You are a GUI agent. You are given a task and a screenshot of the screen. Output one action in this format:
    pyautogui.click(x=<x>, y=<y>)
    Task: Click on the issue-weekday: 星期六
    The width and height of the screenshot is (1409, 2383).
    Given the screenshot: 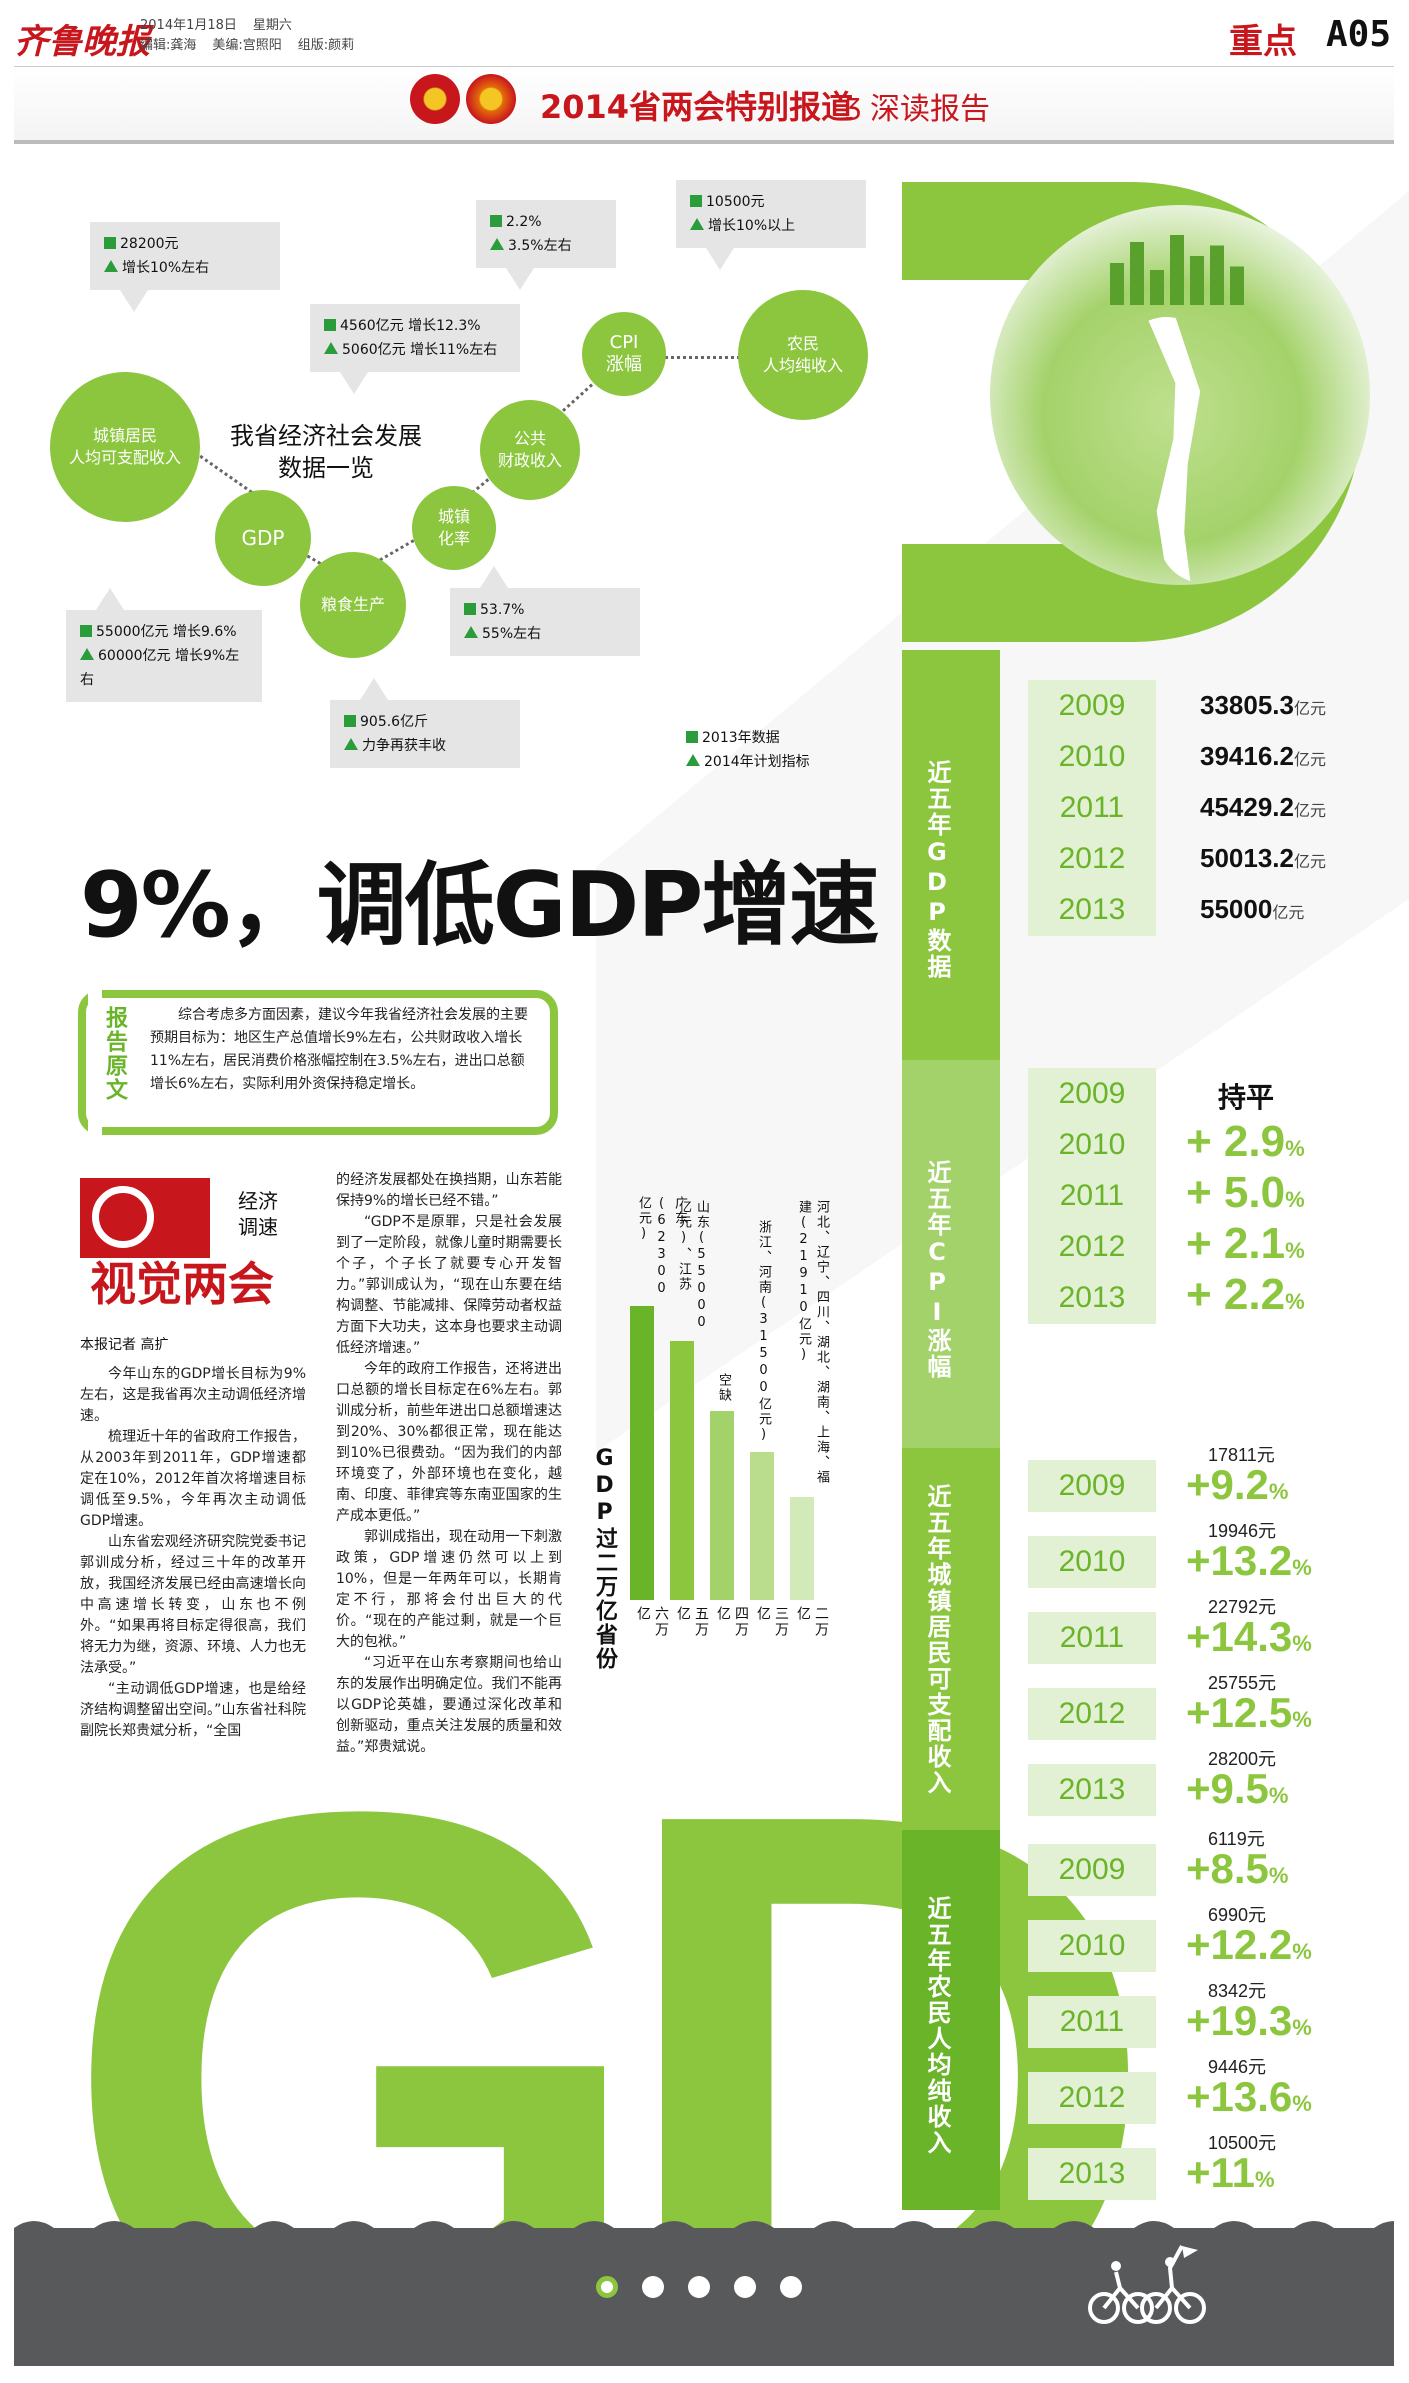 What is the action you would take?
    pyautogui.click(x=272, y=25)
    